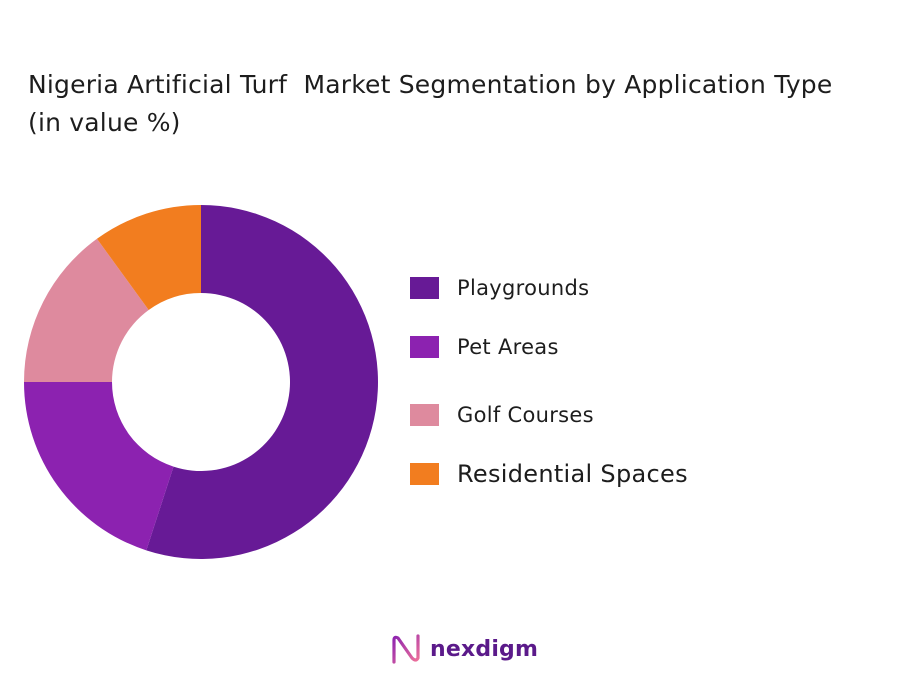 The image size is (901, 676). I want to click on legend-item-residential-spaces: Residential Spaces, so click(549, 474).